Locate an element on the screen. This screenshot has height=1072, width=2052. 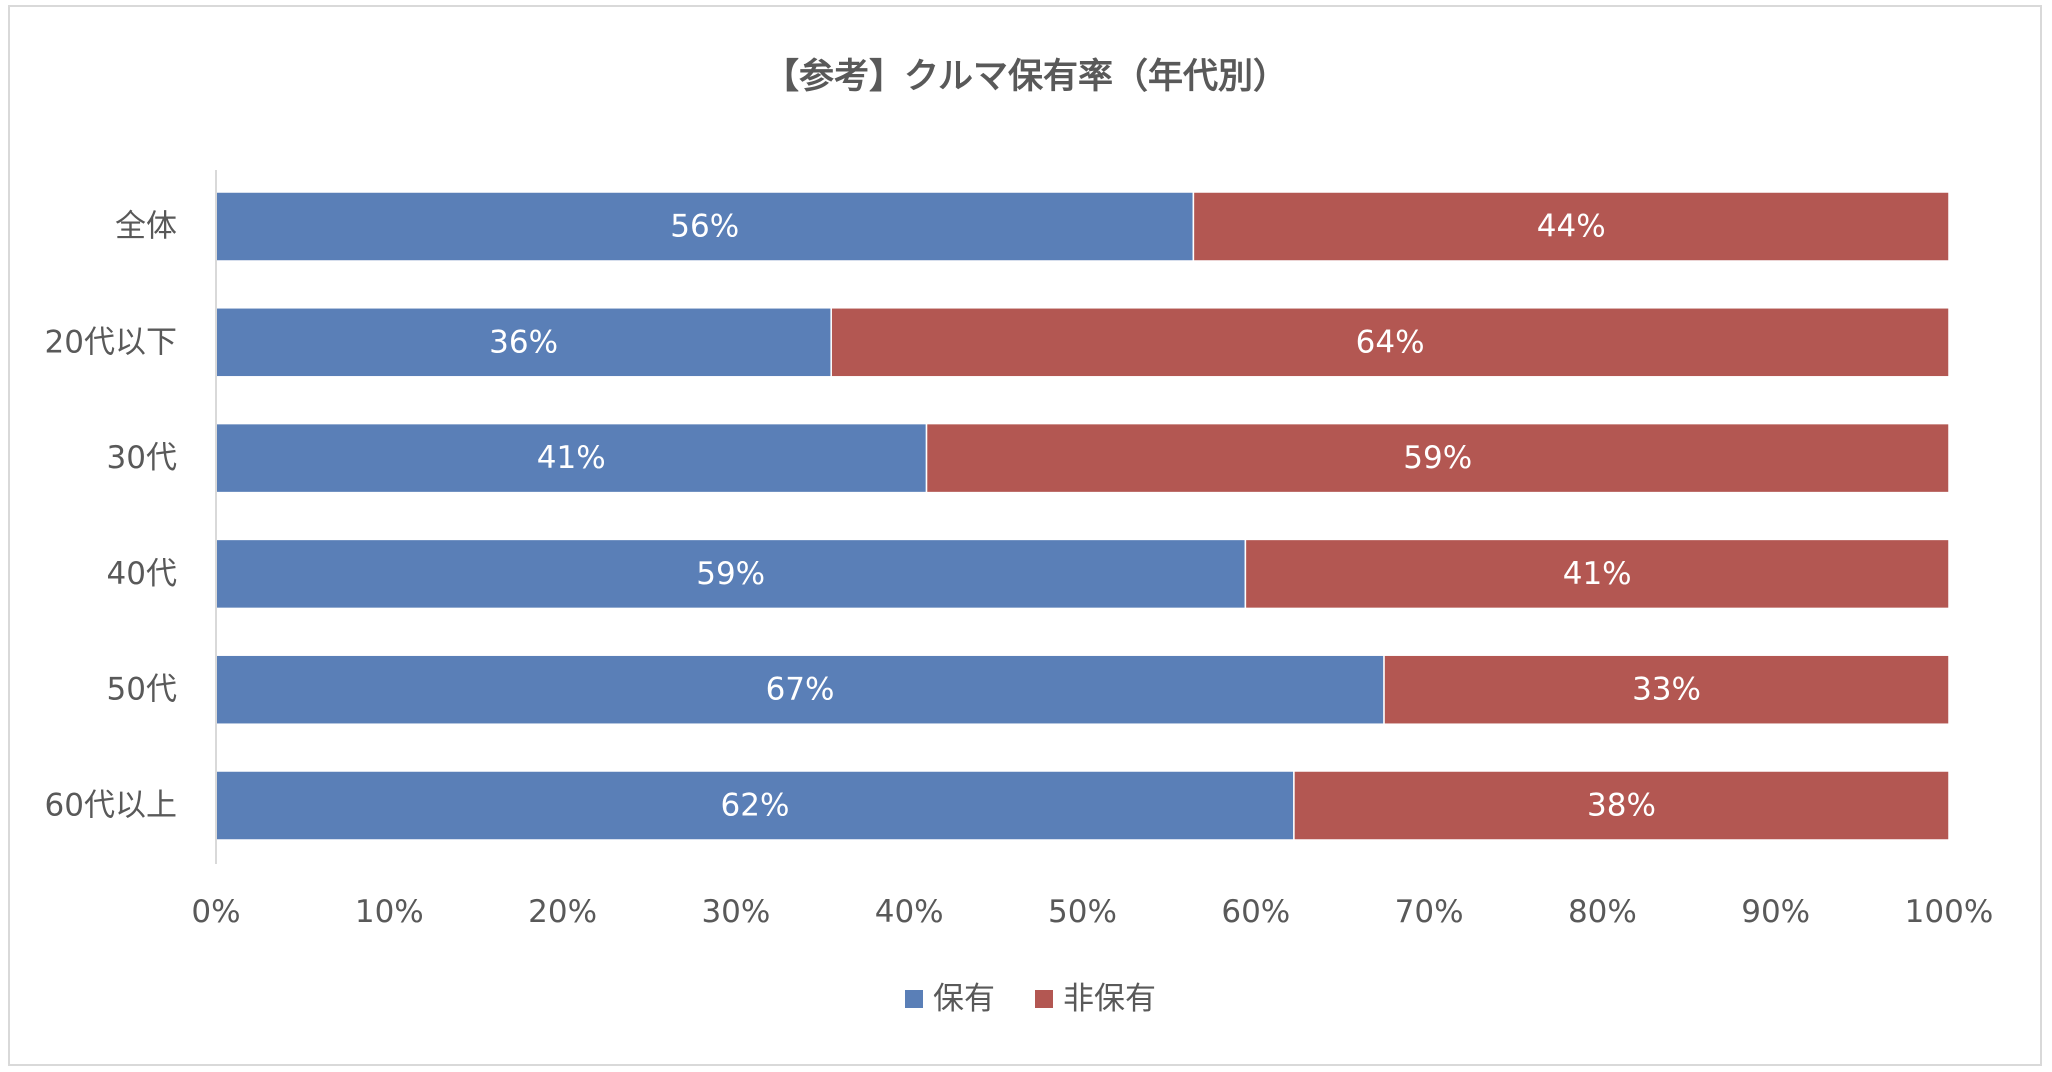
x-tick-label: 80% is located at coordinates (1602, 912).